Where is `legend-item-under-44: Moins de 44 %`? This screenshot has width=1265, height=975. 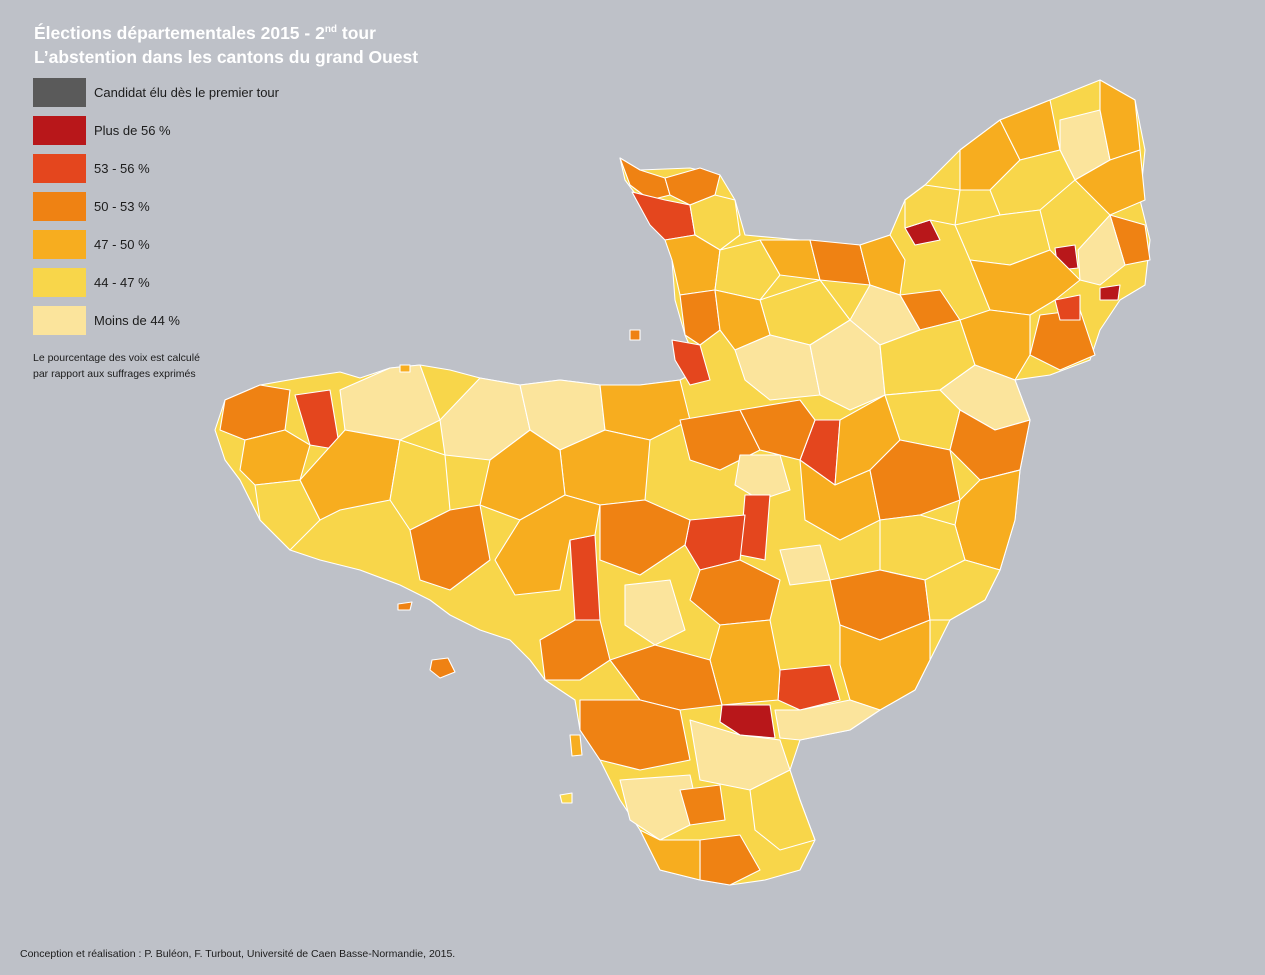
legend-item-under-44: Moins de 44 % is located at coordinates (173, 321).